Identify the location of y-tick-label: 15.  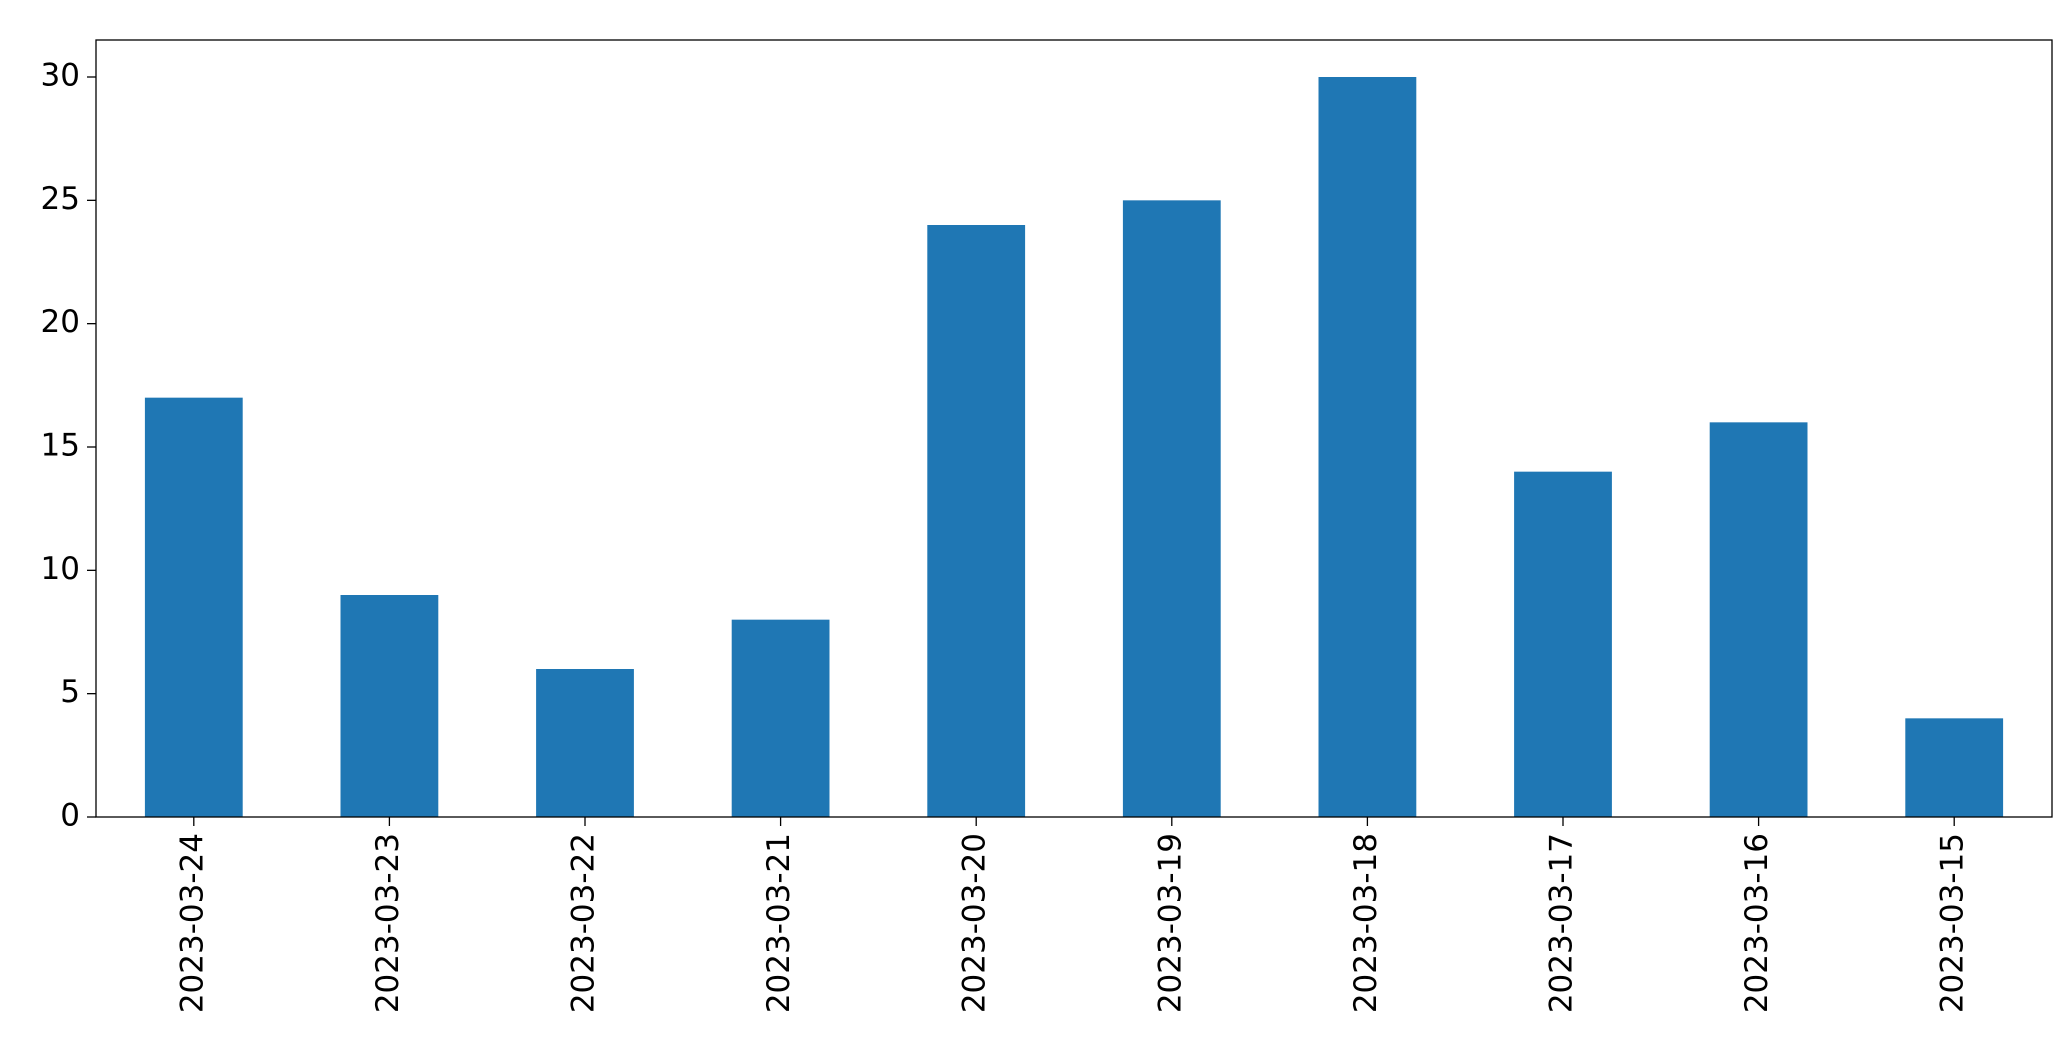
(60, 446).